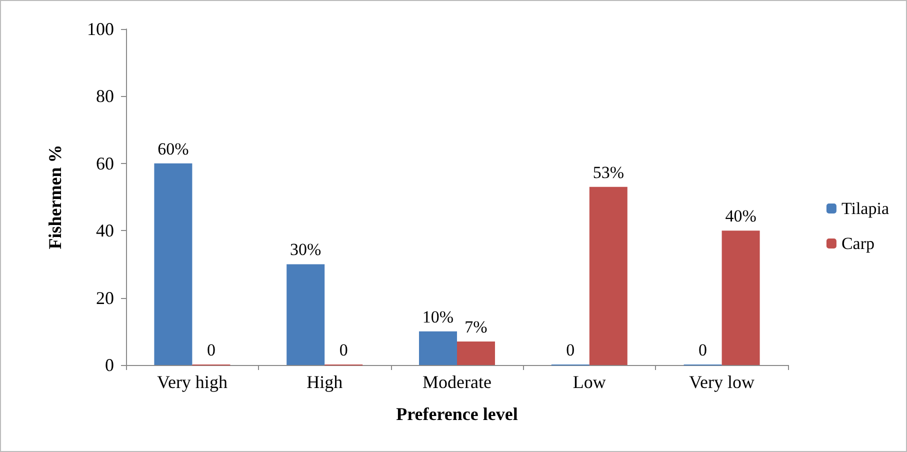 Image resolution: width=907 pixels, height=452 pixels. Describe the element at coordinates (306, 250) in the screenshot. I see `data-label: 30%` at that location.